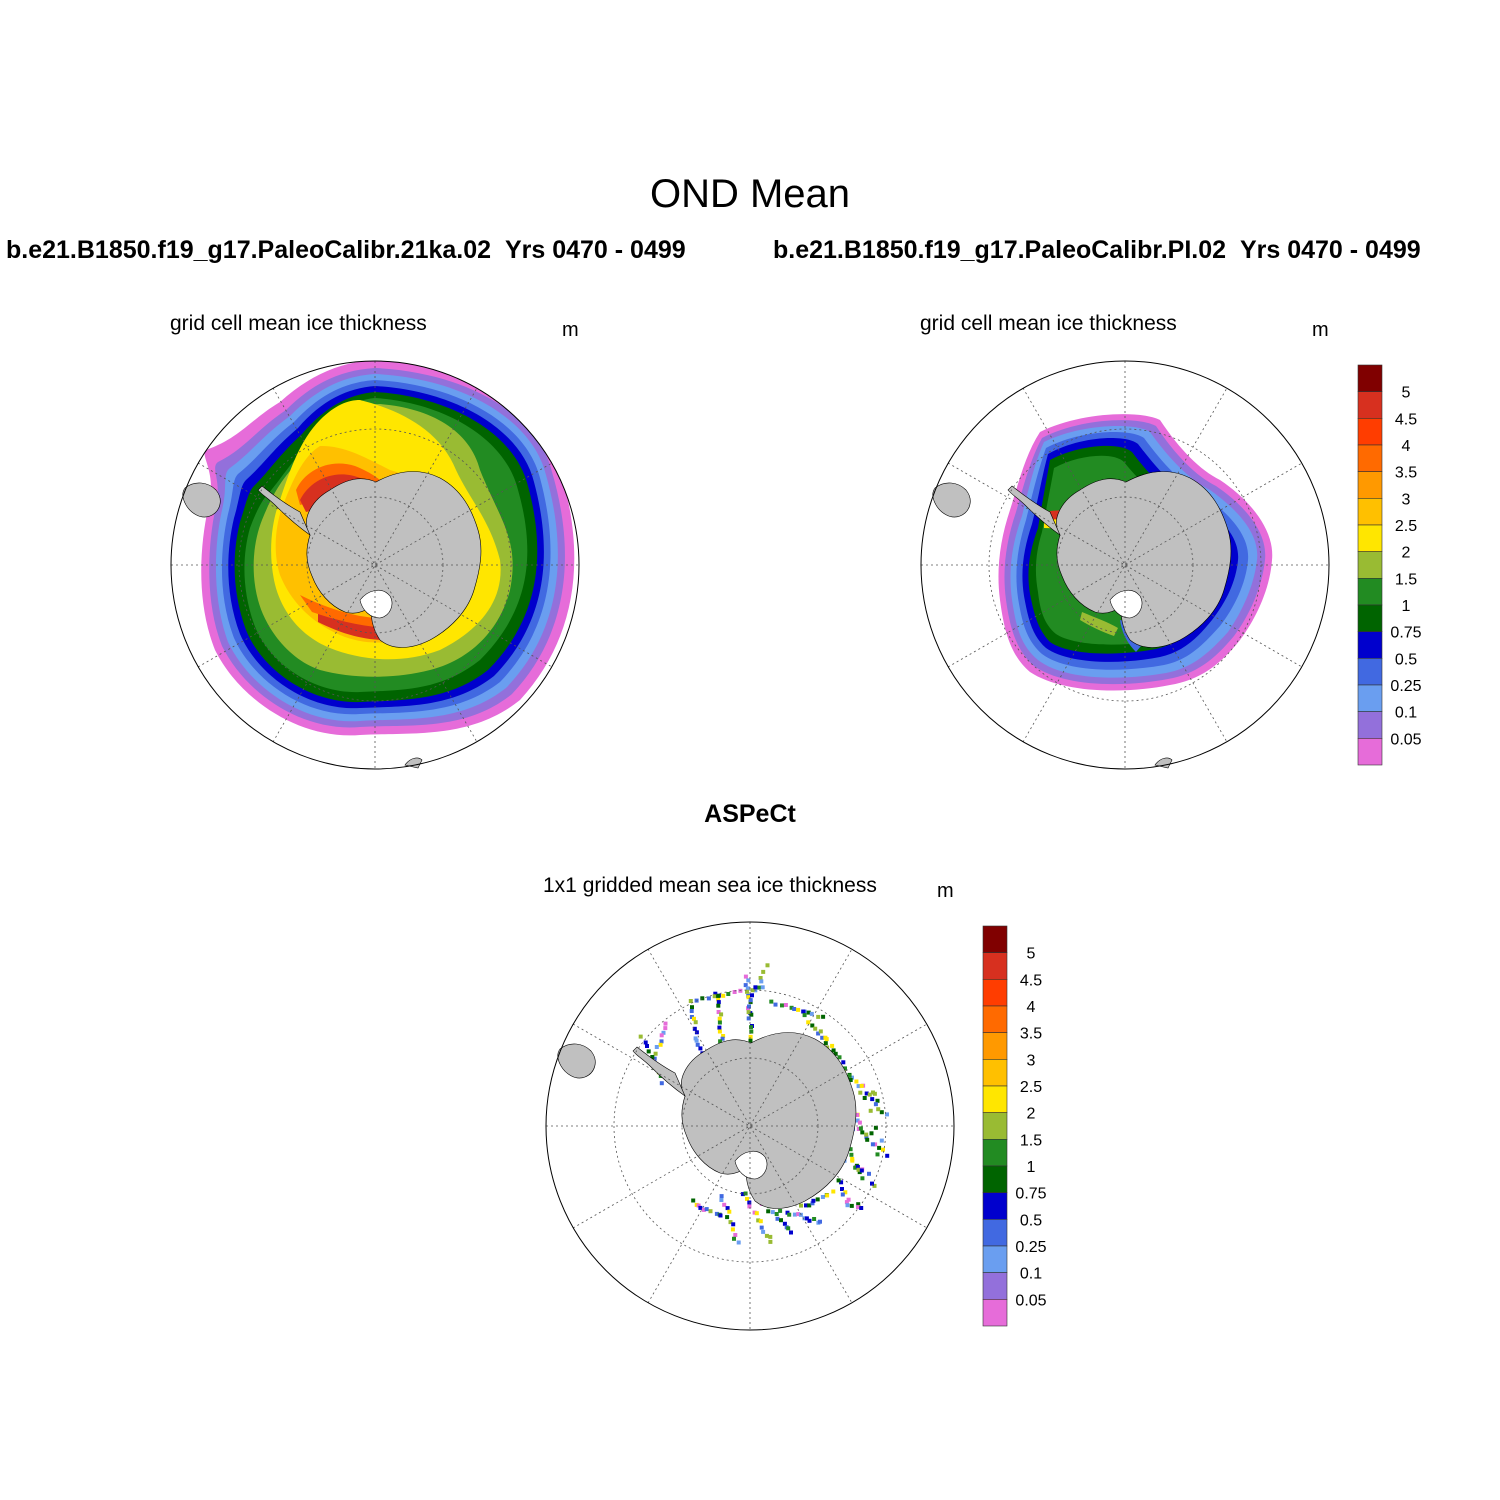 This screenshot has width=1500, height=1500. I want to click on panel2-antarctic-peninsula, so click(1034, 510).